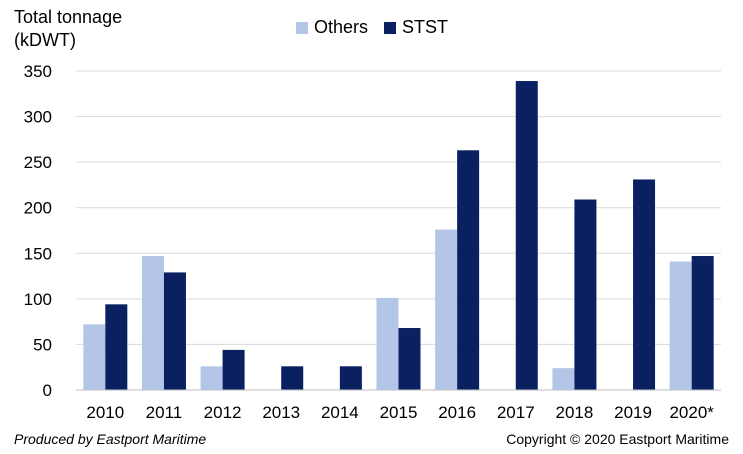  Describe the element at coordinates (633, 412) in the screenshot. I see `x-tick-label: 2019` at that location.